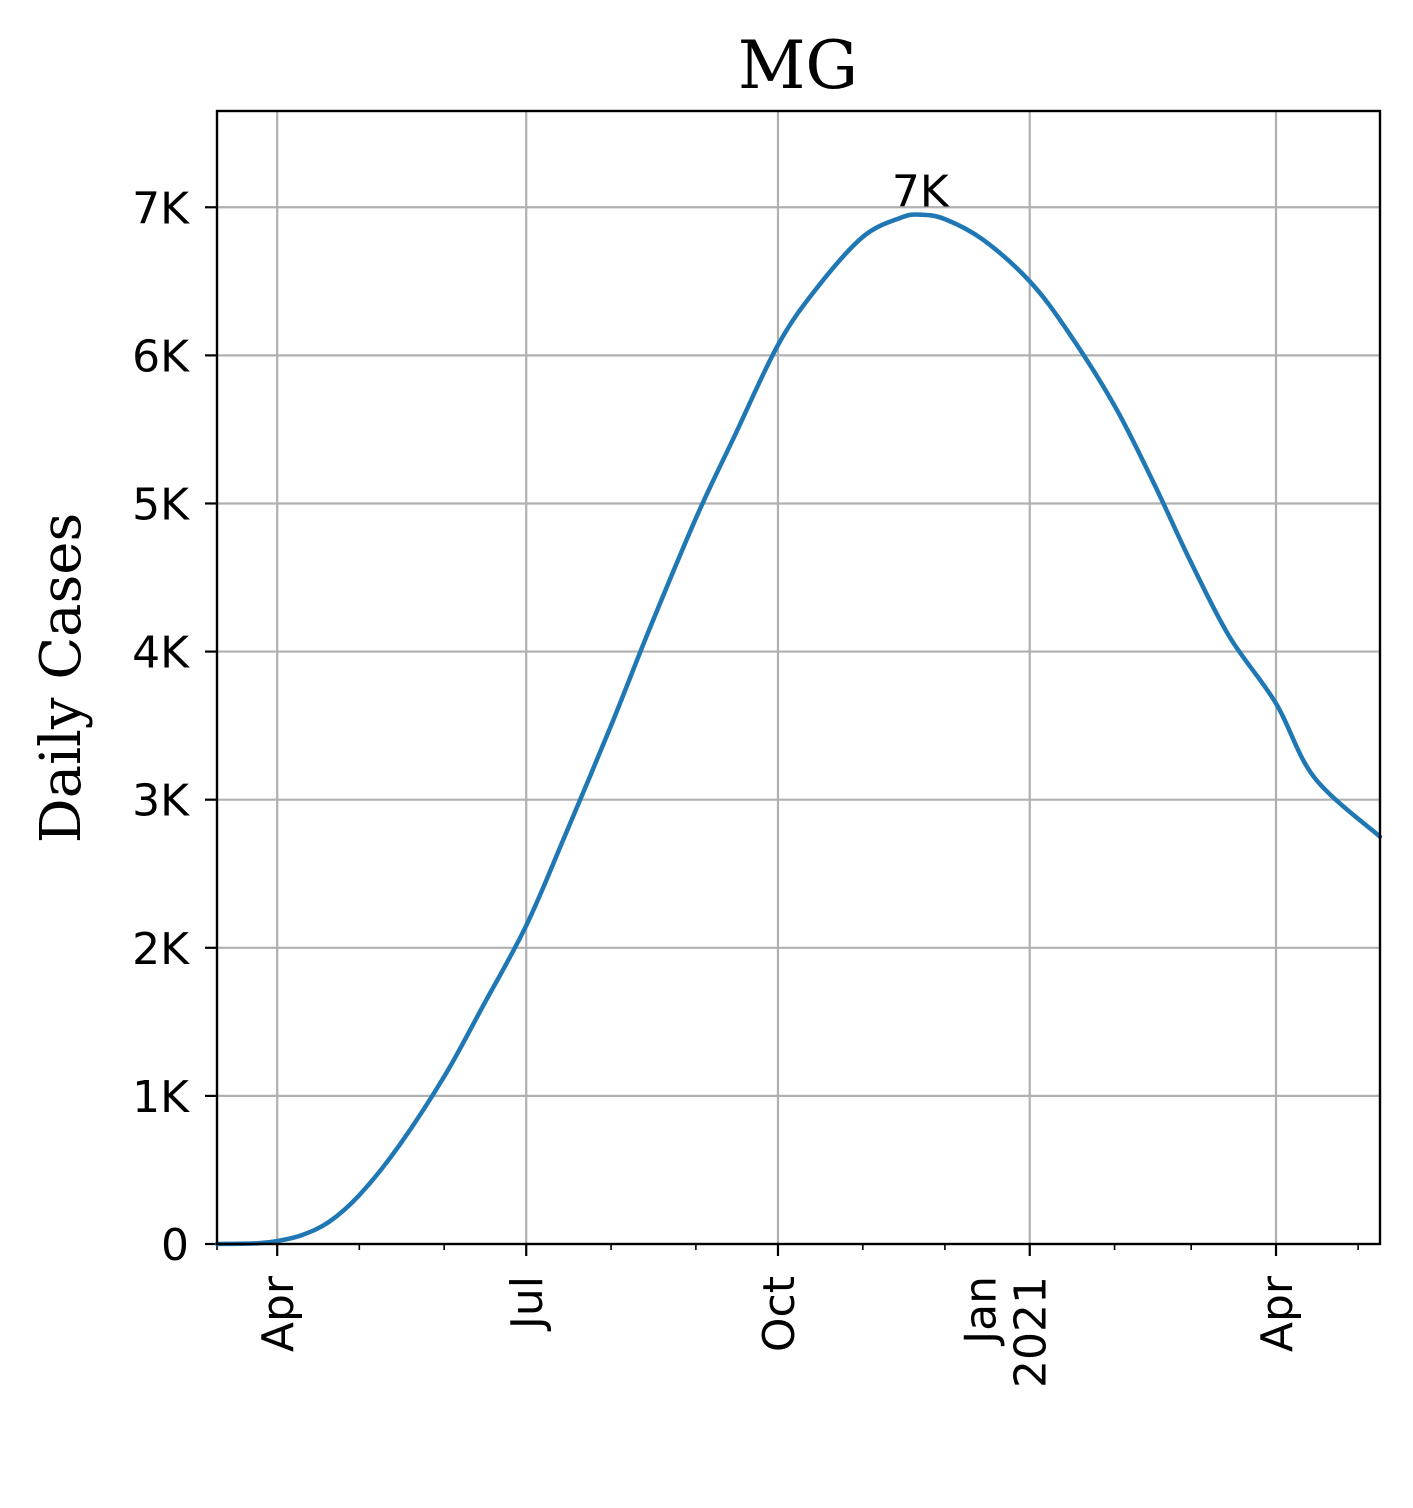 Image resolution: width=1413 pixels, height=1508 pixels. What do you see at coordinates (1031, 1332) in the screenshot?
I see `svg-text: 2021` at bounding box center [1031, 1332].